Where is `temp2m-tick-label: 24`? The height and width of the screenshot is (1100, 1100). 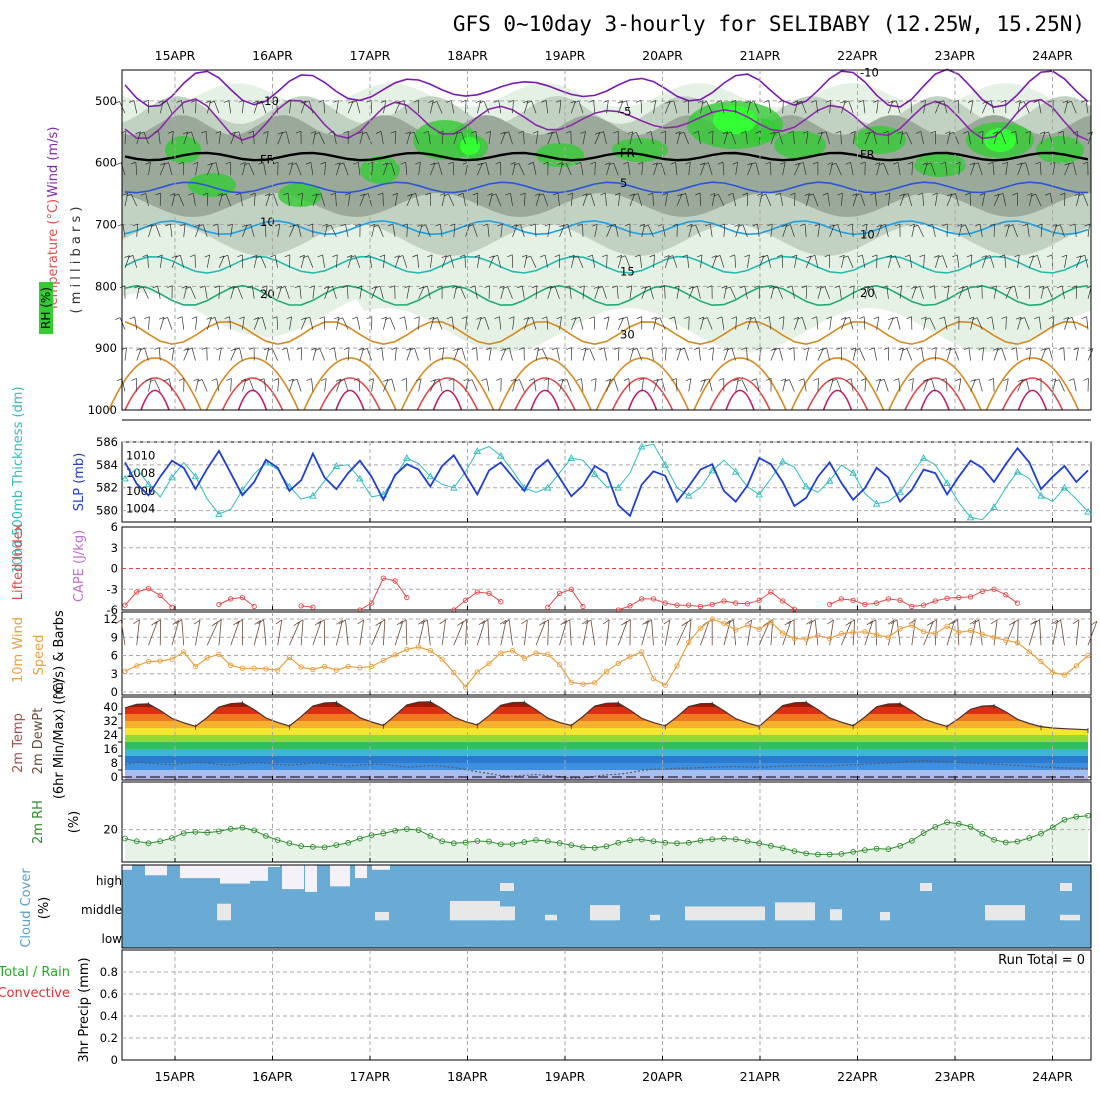 temp2m-tick-label: 24 is located at coordinates (110, 735).